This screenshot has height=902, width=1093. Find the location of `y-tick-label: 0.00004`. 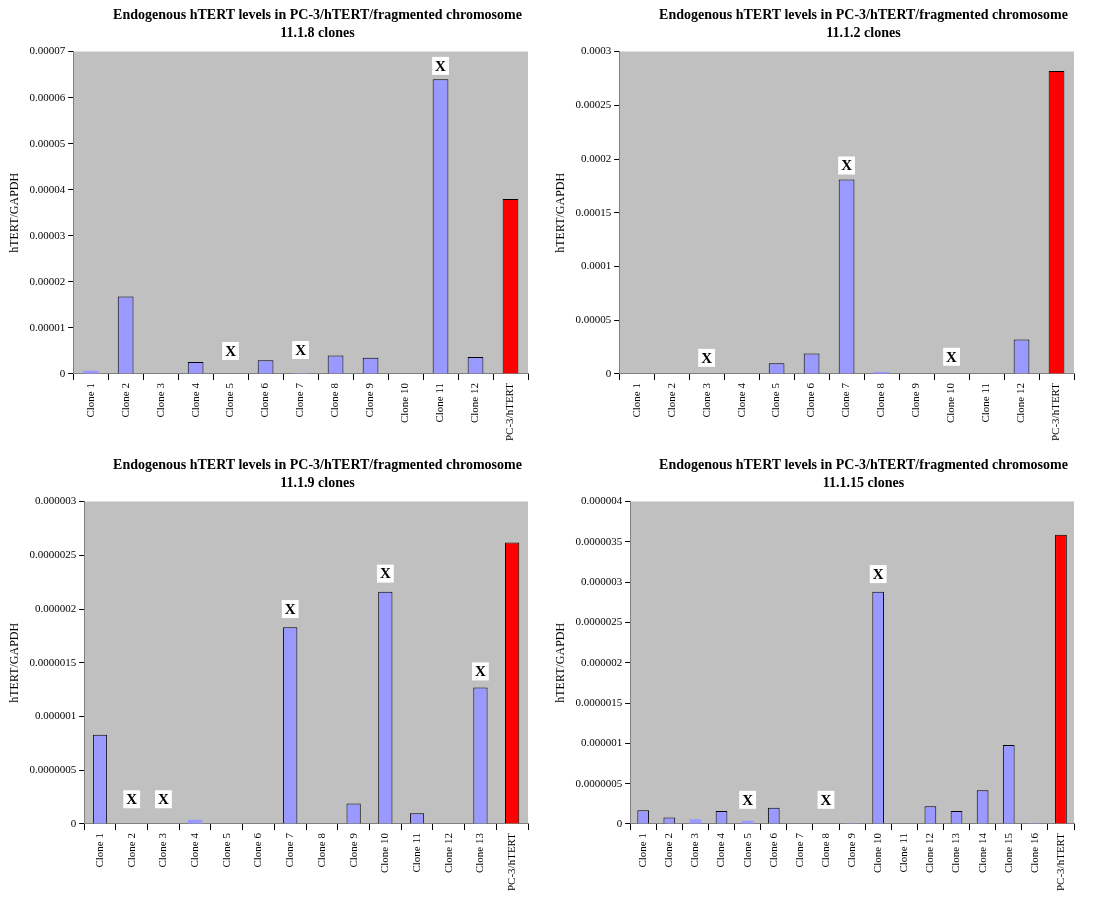

y-tick-label: 0.00004 is located at coordinates (47, 188).